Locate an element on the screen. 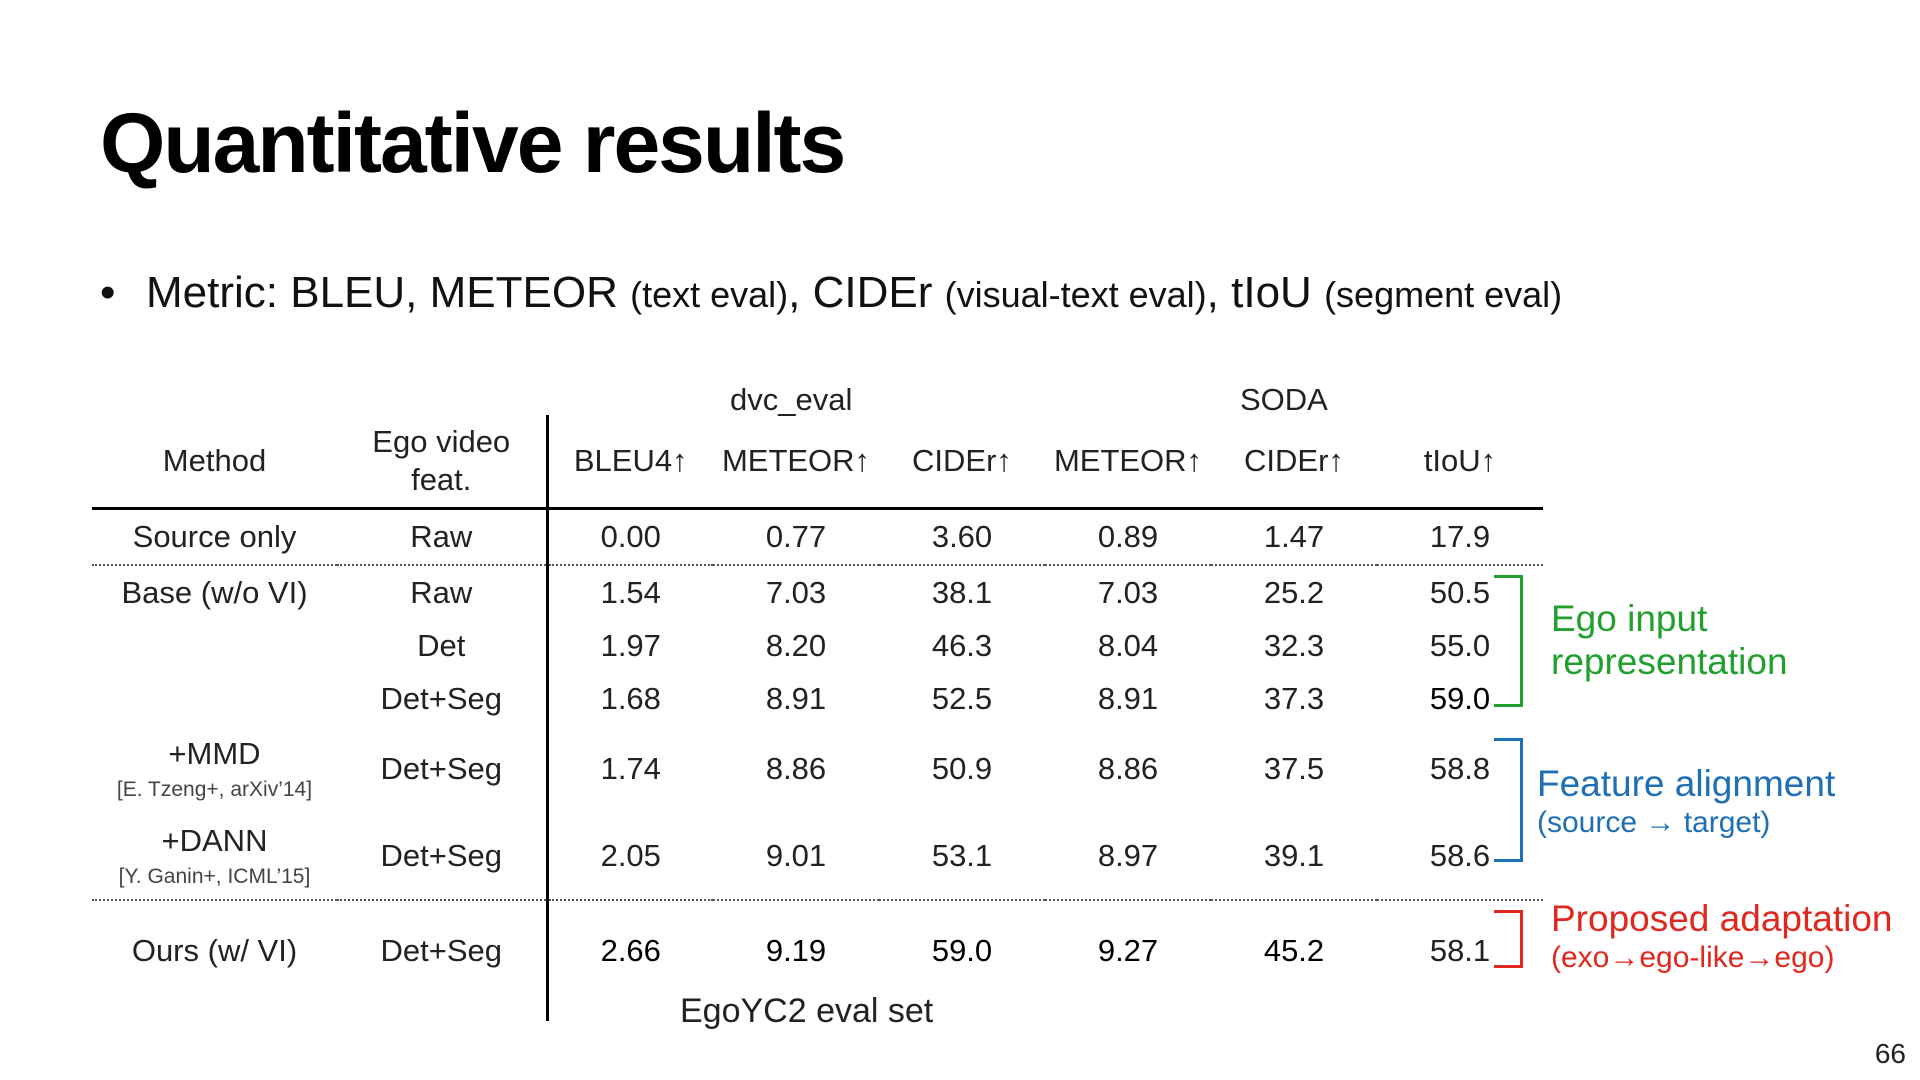 The width and height of the screenshot is (1920, 1080). feature-alignment-line2: (source → target) is located at coordinates (1654, 822).